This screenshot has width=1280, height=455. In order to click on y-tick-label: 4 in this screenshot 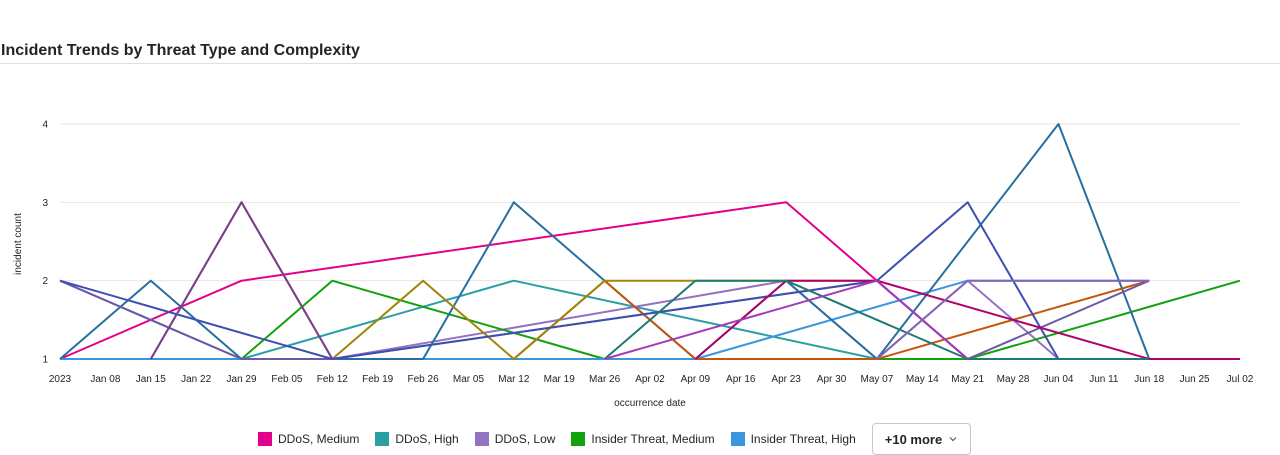, I will do `click(45, 125)`.